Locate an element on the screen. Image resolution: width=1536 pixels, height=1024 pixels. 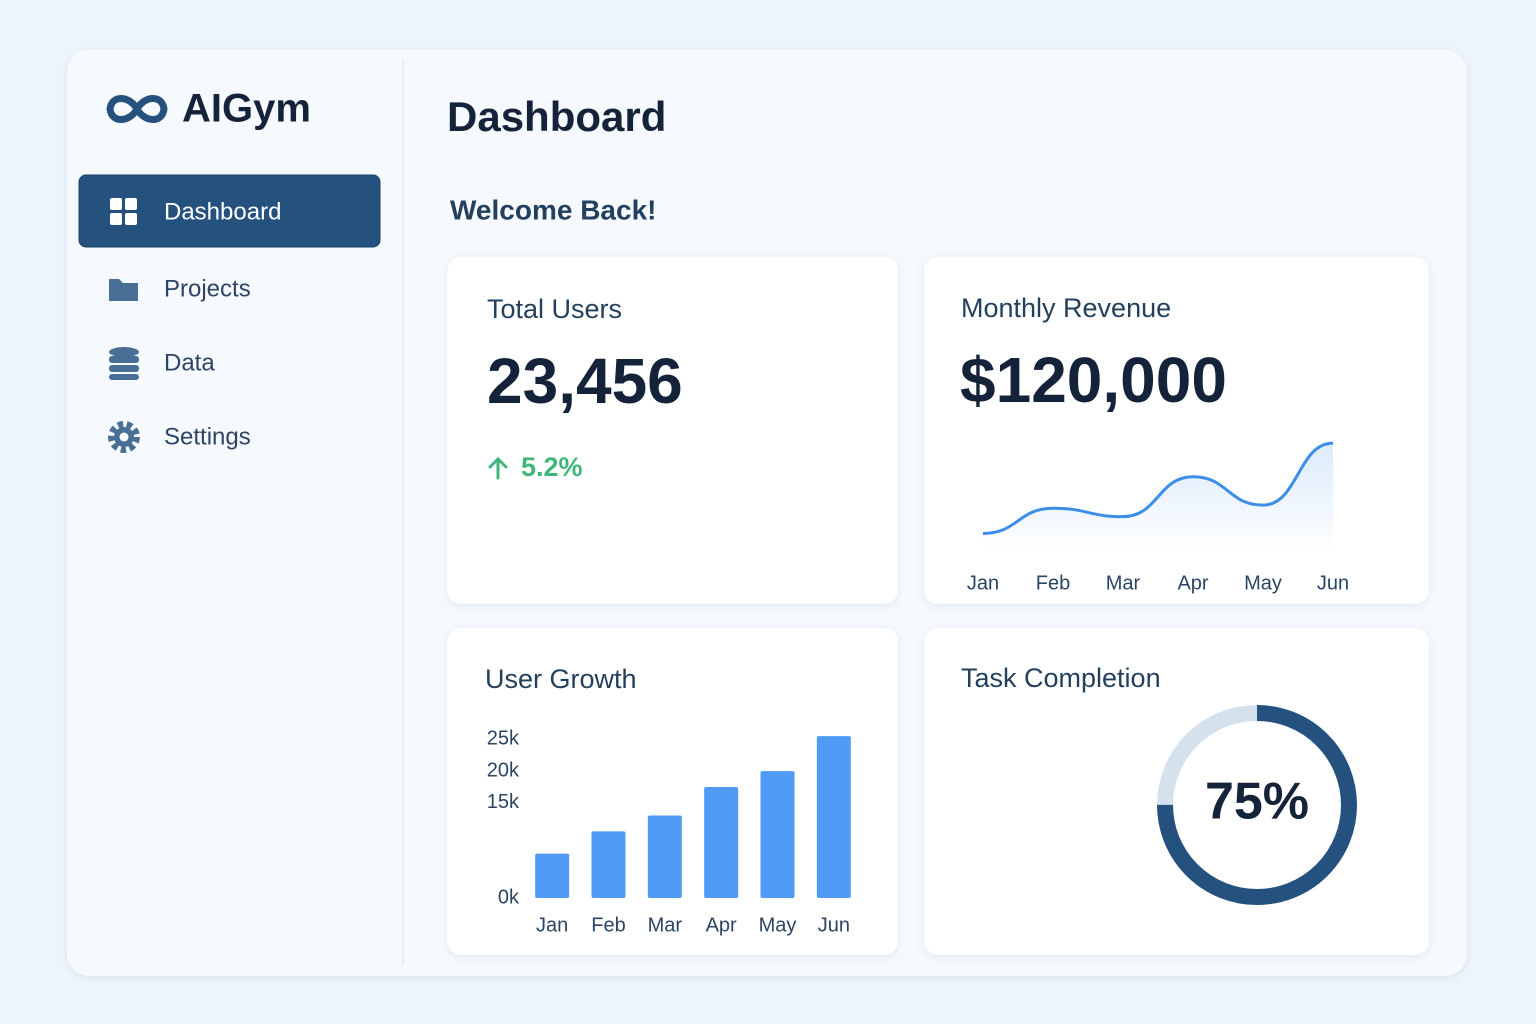
y-tick-label: 20k is located at coordinates (503, 770).